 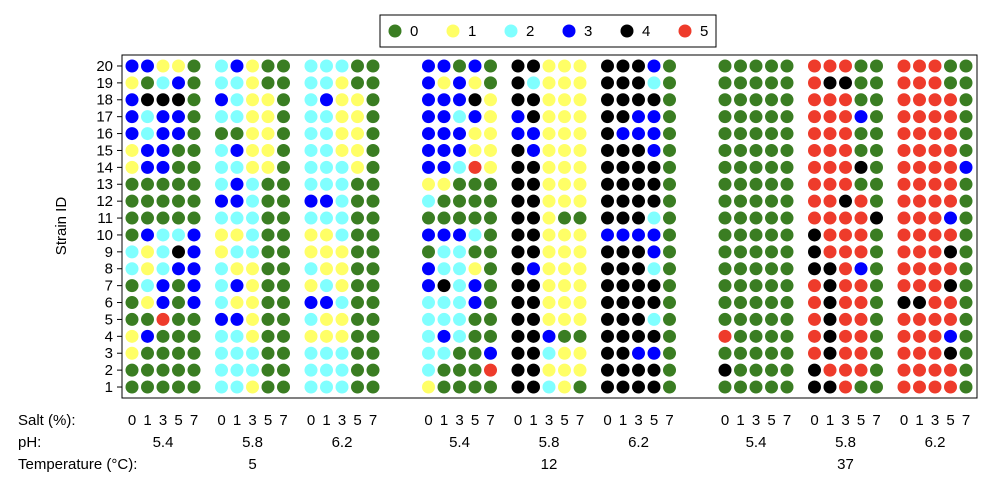 What do you see at coordinates (845, 442) in the screenshot?
I see `ph-value: 5.8` at bounding box center [845, 442].